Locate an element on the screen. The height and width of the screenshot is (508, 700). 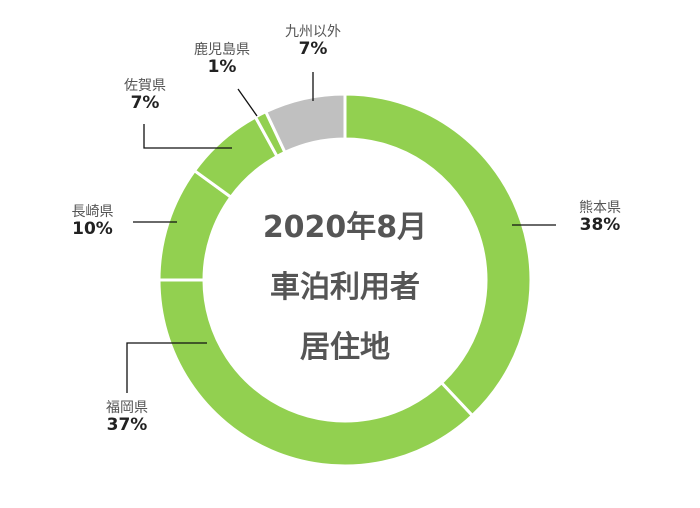
label-fukuoka: 福岡県 37% is located at coordinates (127, 418).